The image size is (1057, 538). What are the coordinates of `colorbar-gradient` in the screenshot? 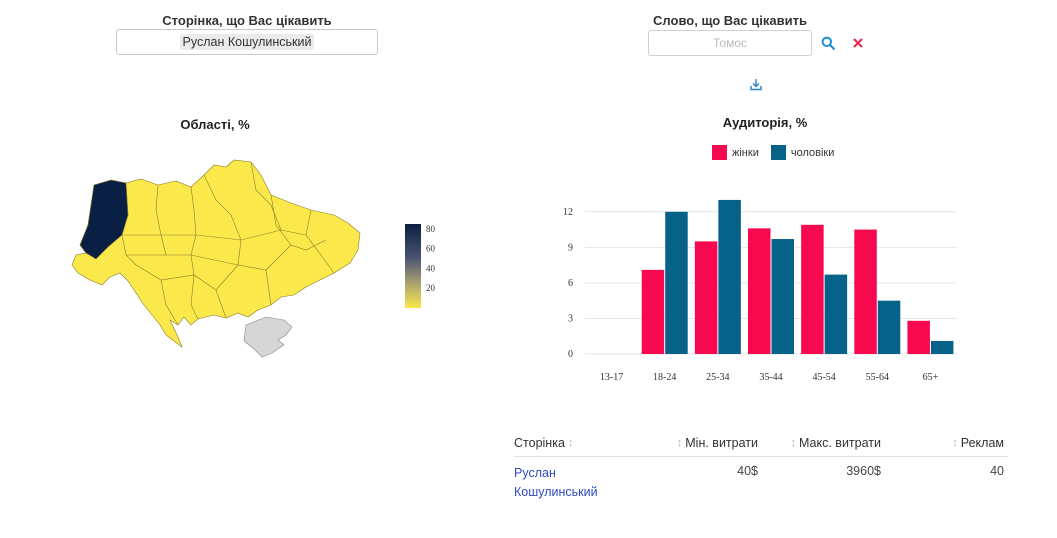 It's located at (413, 266).